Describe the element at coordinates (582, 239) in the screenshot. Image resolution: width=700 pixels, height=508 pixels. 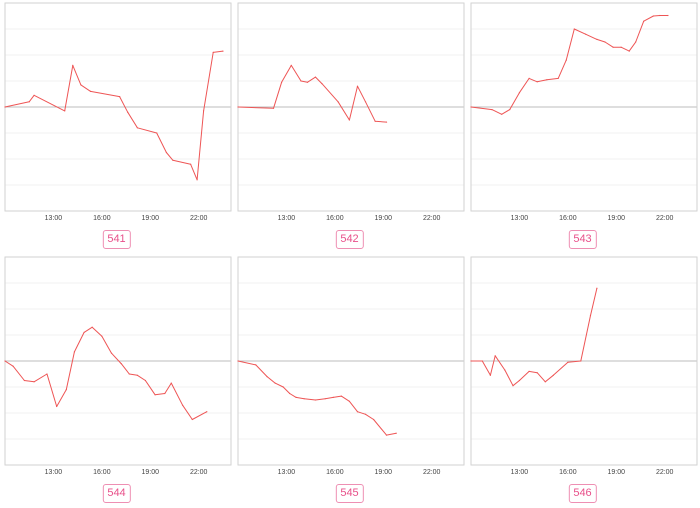
I see `chart-label: 543` at that location.